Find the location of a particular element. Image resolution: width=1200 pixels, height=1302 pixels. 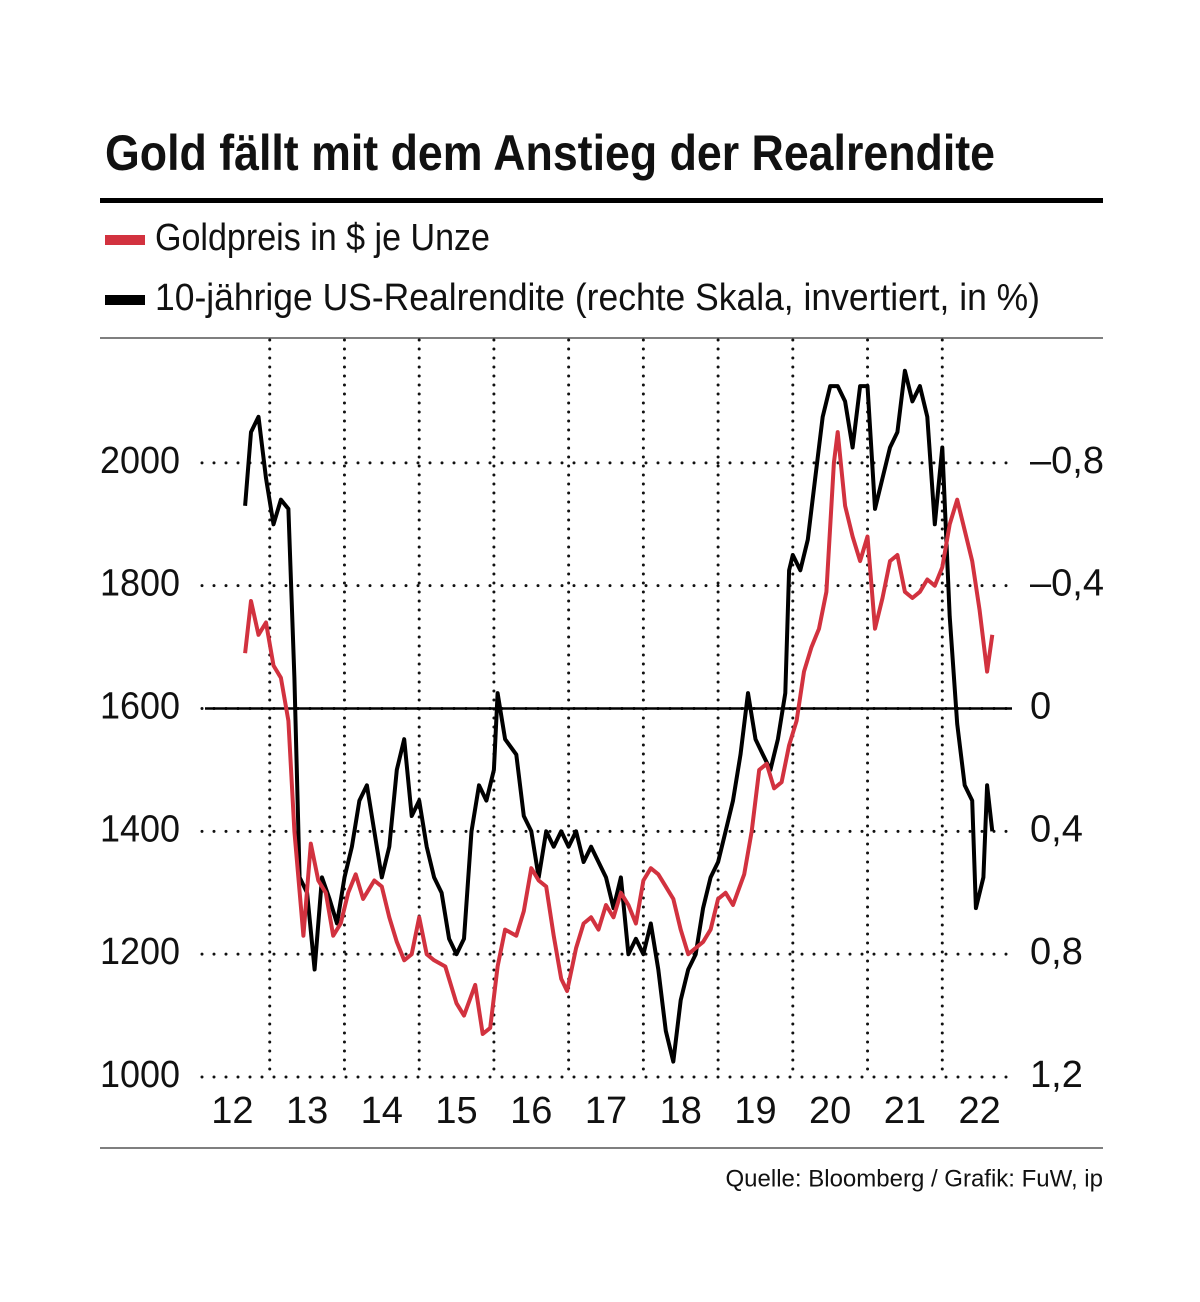

title-rule is located at coordinates (601, 200).